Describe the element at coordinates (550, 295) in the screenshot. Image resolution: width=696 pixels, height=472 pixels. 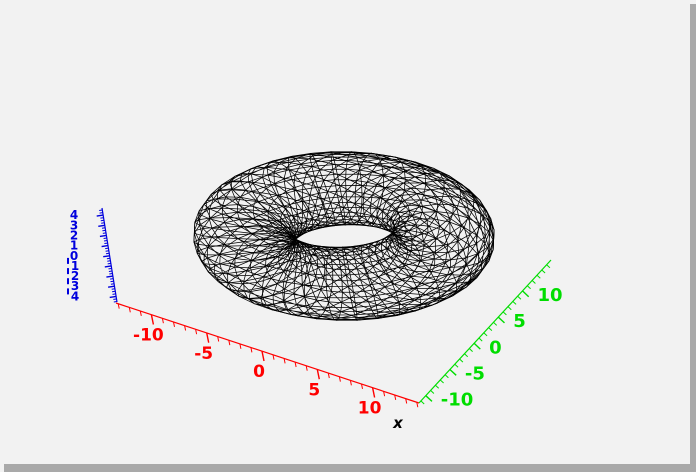
I see `y-axis-tick-label: 10` at that location.